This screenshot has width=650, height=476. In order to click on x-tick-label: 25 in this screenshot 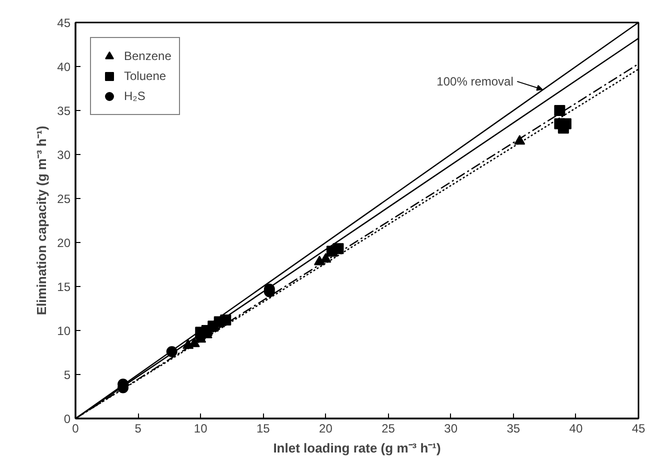, I will do `click(389, 429)`.